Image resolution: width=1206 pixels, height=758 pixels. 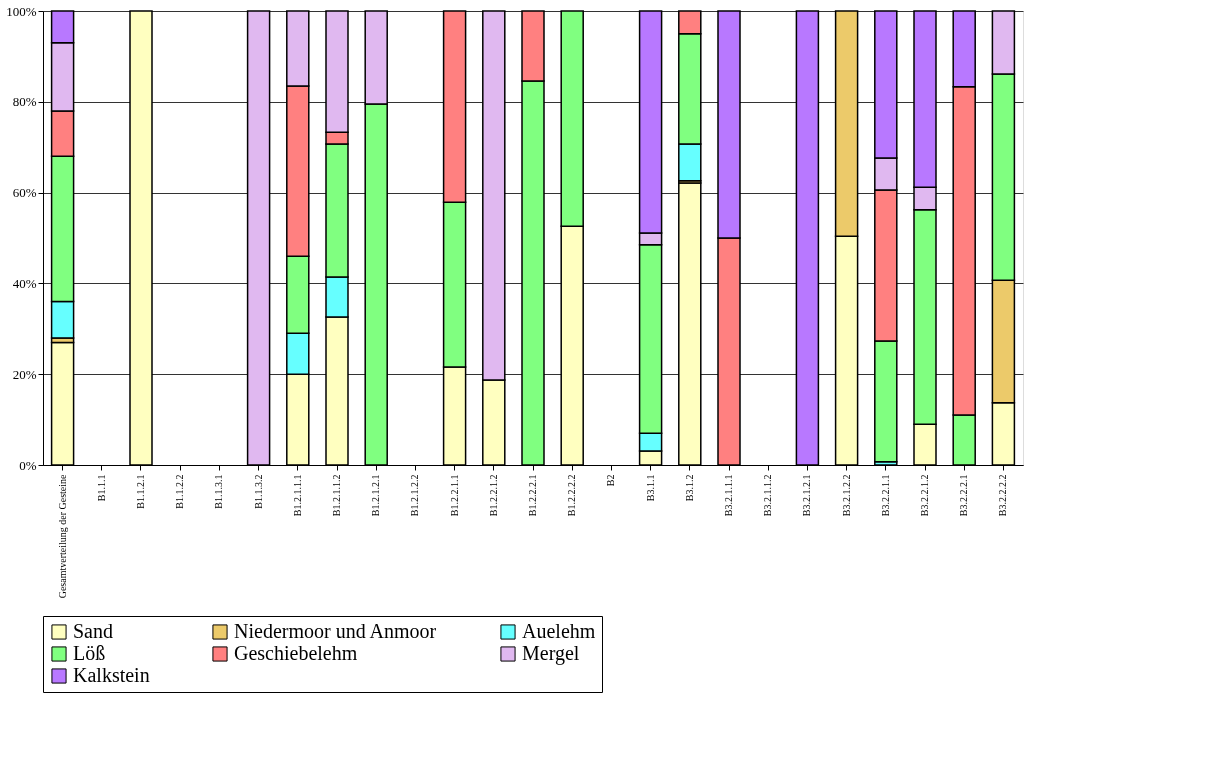 What do you see at coordinates (180, 491) in the screenshot?
I see `x-tick-label: B1.1.2.2` at bounding box center [180, 491].